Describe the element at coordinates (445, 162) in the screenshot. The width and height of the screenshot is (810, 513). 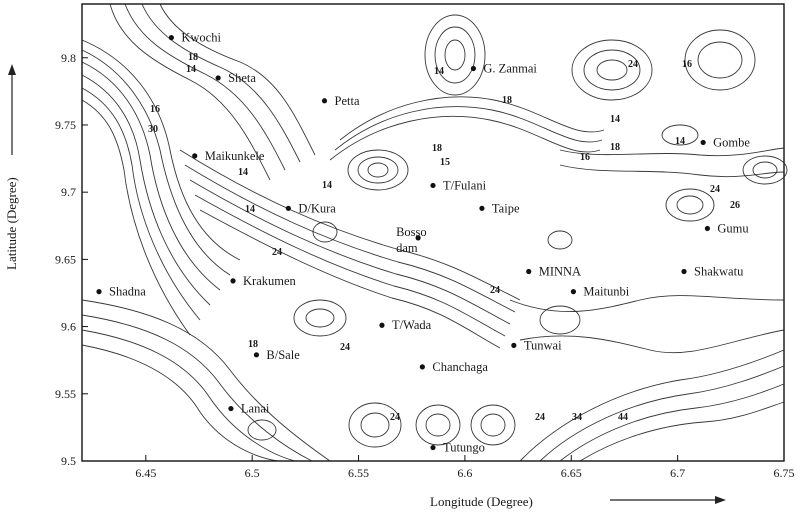
I see `contour-label: 15` at that location.